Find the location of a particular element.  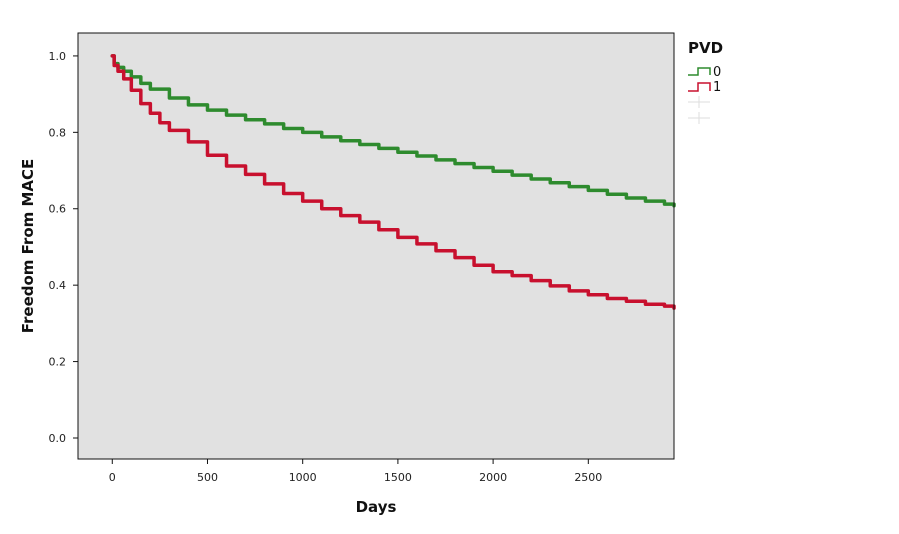

legend-entry-0: 0 is located at coordinates (704, 72).